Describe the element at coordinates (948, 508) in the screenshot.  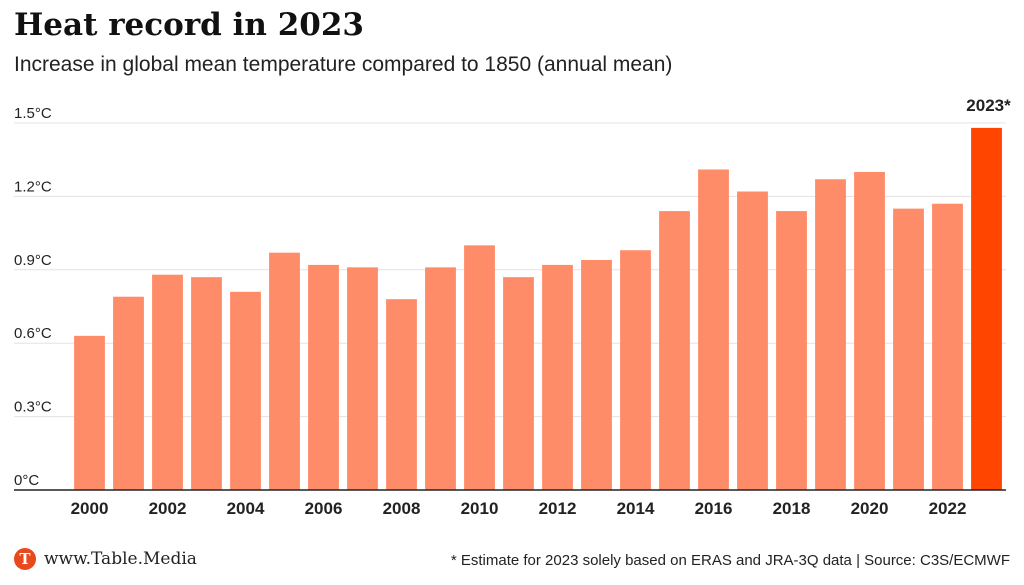
I see `x-tick-label: 2022` at that location.